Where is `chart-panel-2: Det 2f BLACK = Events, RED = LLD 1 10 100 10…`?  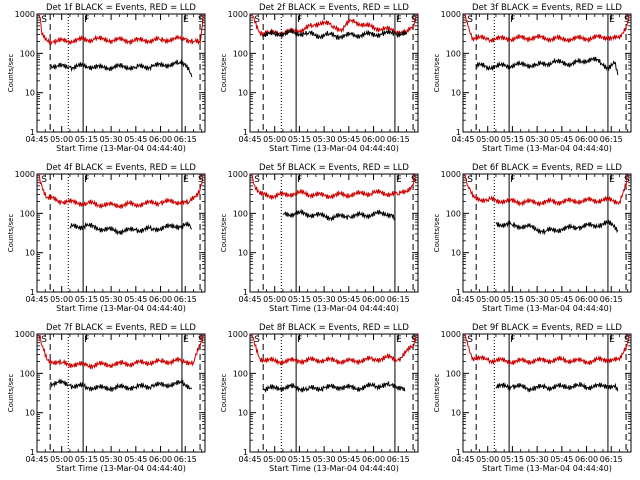
chart-panel-2: Det 2f BLACK = Events, RED = LLD 1 10 100 10… is located at coordinates (319, 78).